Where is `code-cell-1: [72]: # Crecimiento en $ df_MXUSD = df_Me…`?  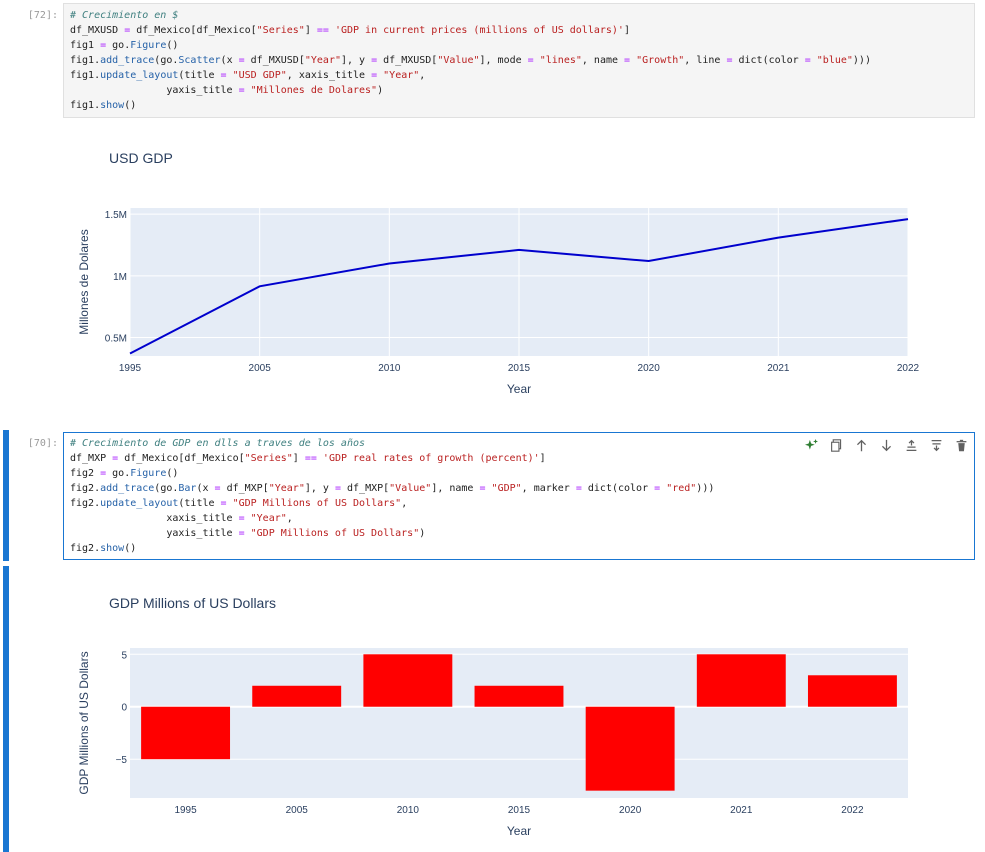
code-cell-1: [72]: # Crecimiento en $ df_MXUSD = df_Me… is located at coordinates (492, 62).